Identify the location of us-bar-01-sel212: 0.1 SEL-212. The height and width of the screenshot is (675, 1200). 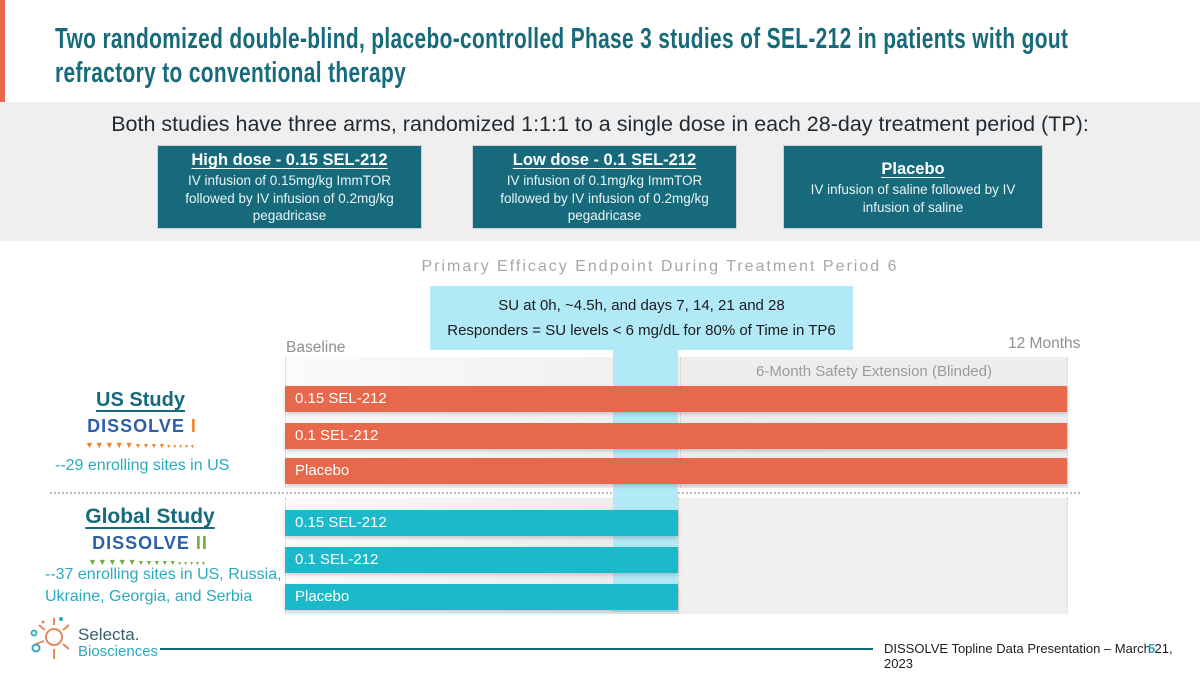
(676, 436).